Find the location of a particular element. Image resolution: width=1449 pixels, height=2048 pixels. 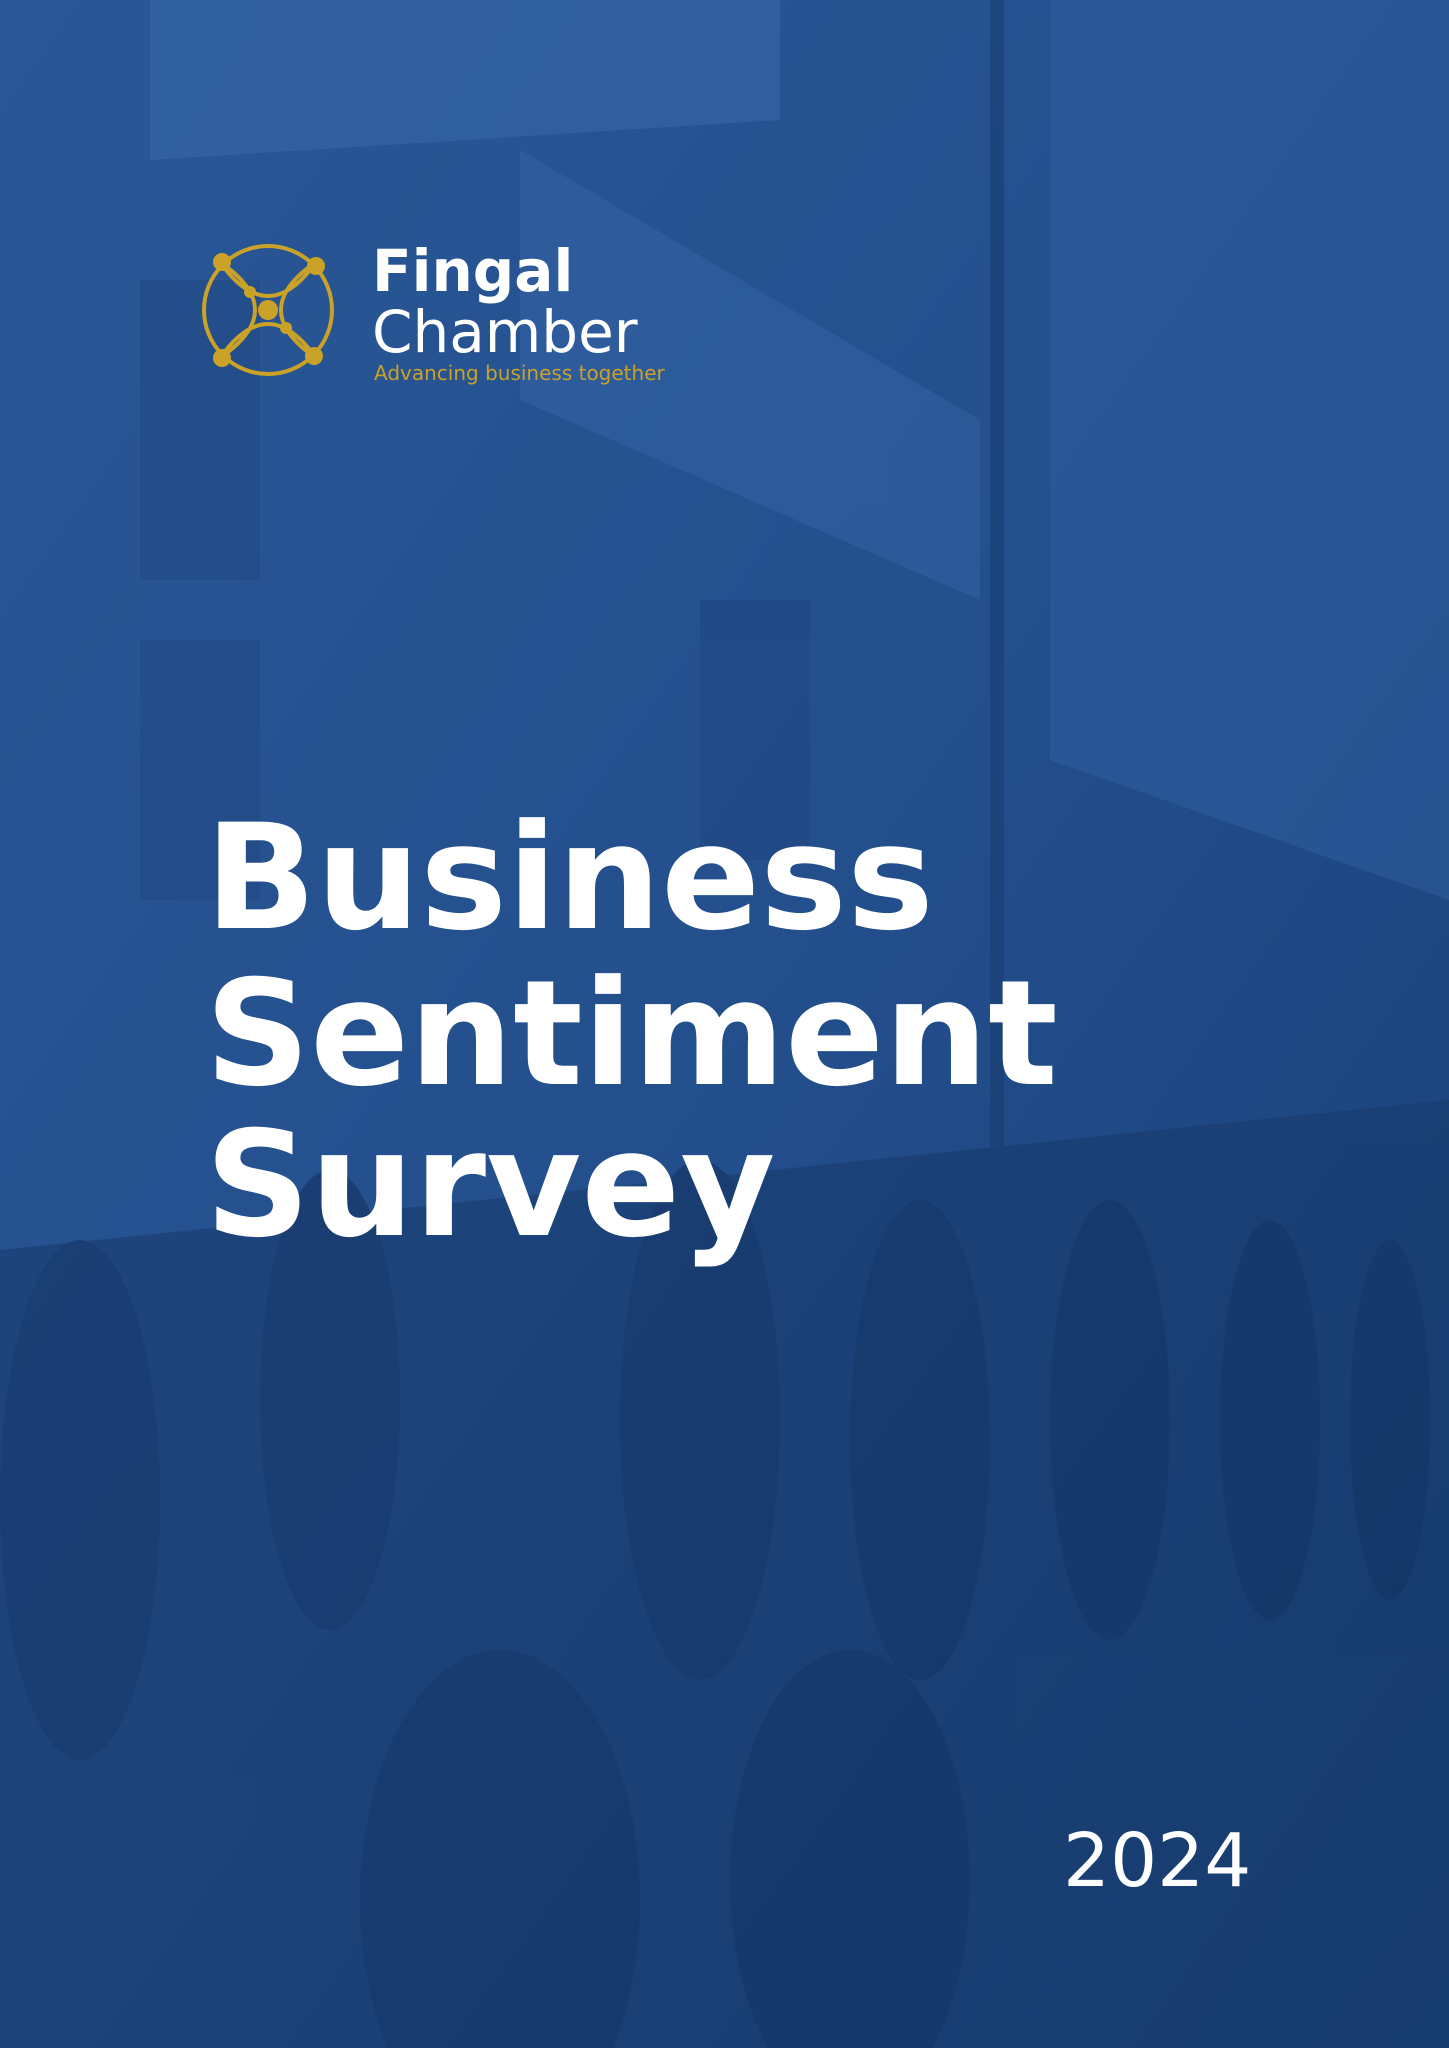

brand-name: Fingal is located at coordinates (472, 271).